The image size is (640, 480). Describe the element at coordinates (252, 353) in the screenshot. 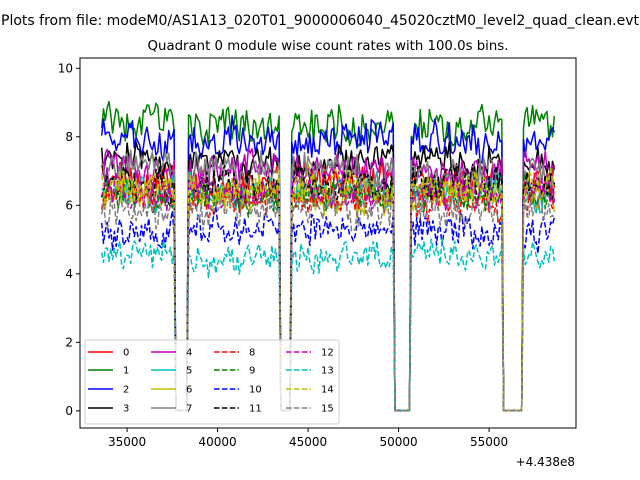

I see `legend-label-8: 8` at that location.